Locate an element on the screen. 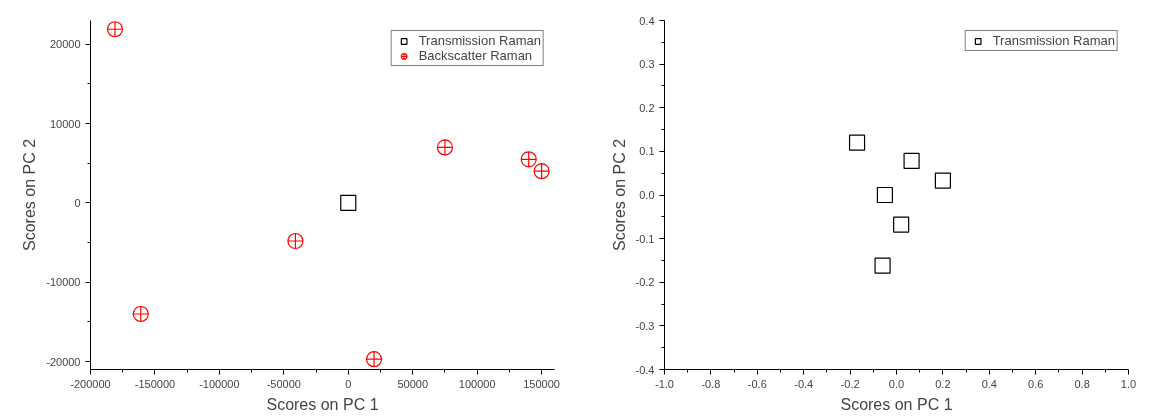  x-tick-label: -0.6 is located at coordinates (757, 383).